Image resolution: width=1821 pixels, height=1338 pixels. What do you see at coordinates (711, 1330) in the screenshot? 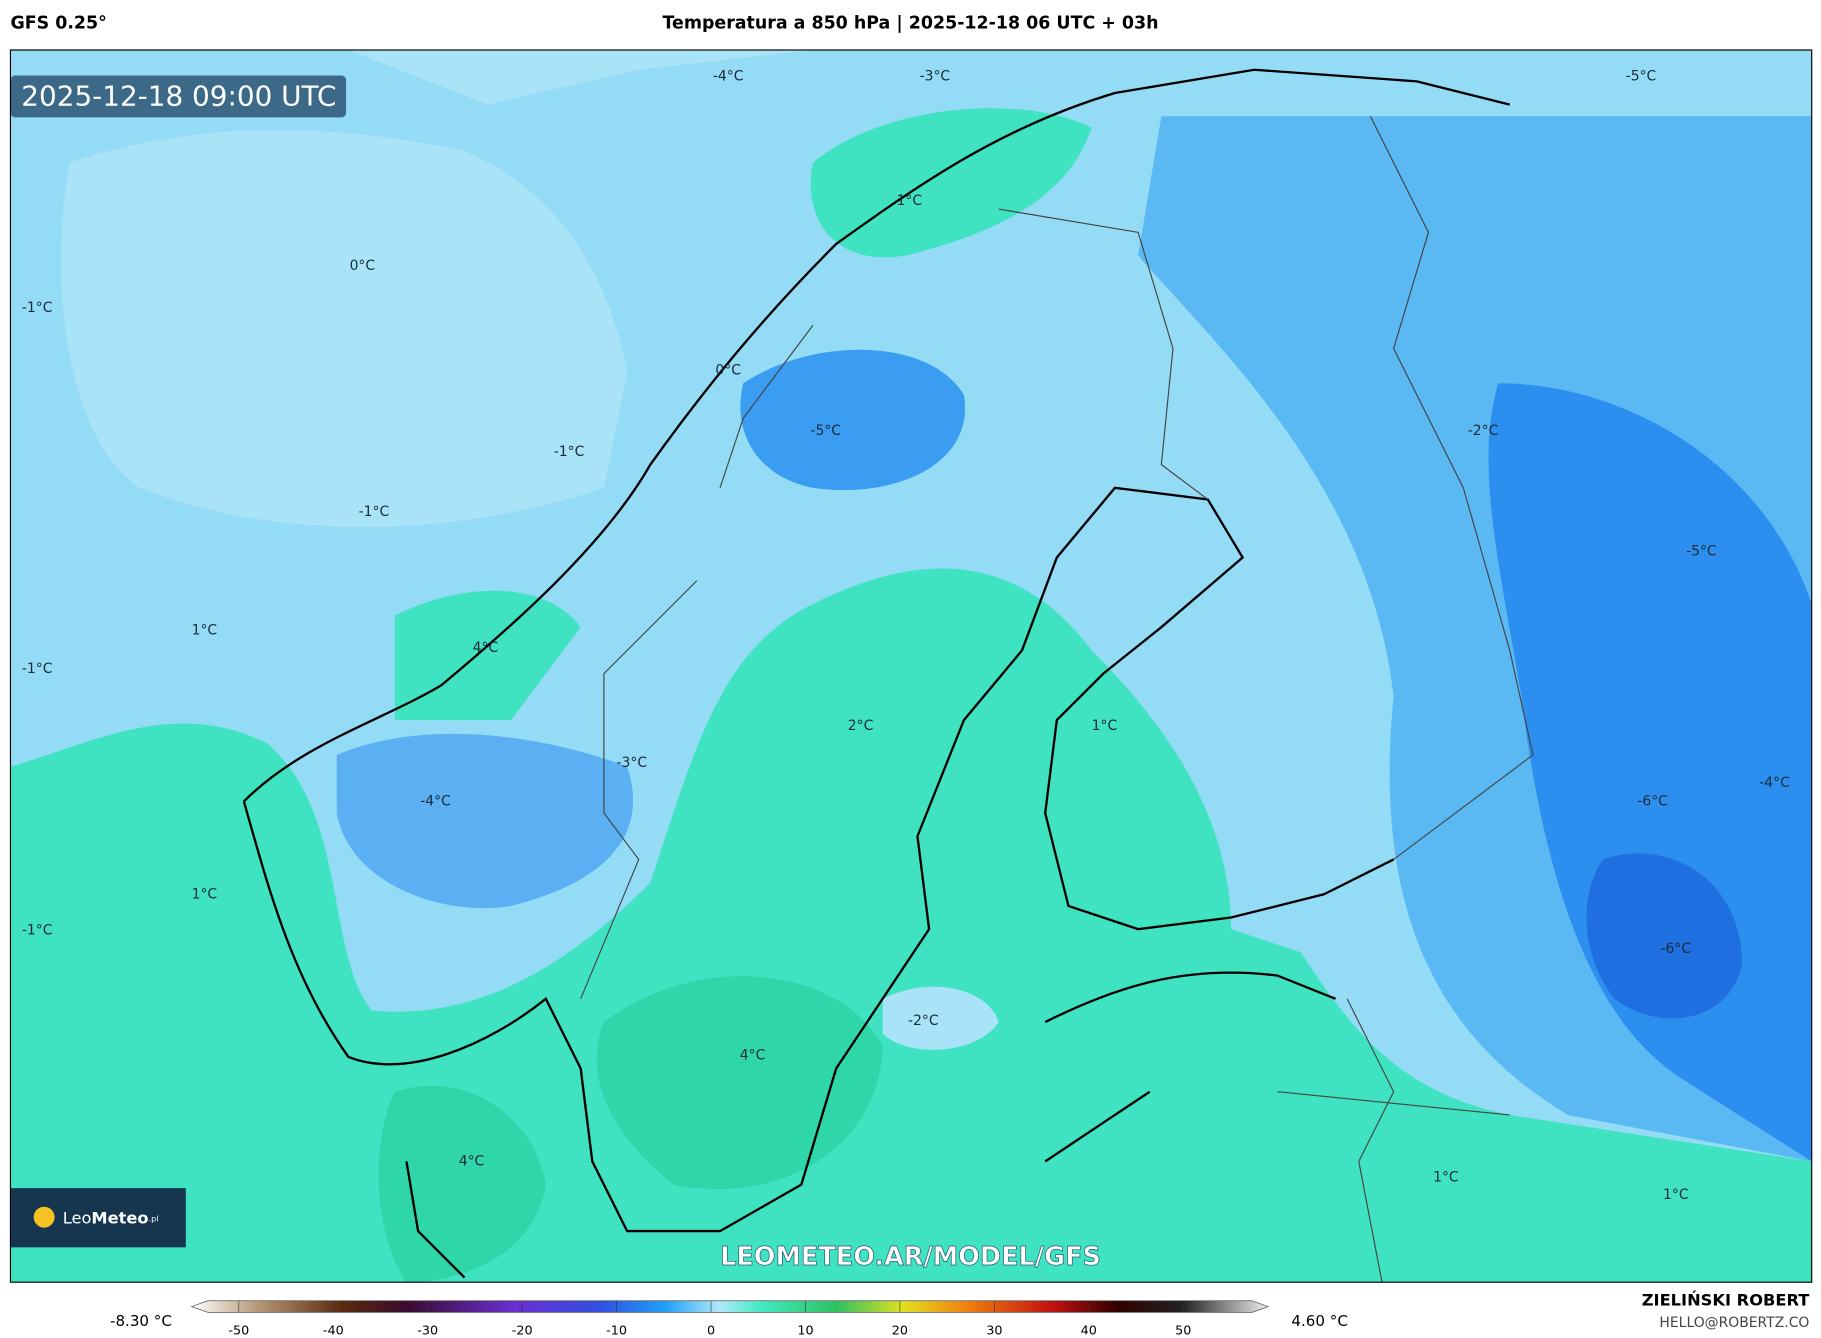
I see `colorbar-tick-label: 0` at bounding box center [711, 1330].